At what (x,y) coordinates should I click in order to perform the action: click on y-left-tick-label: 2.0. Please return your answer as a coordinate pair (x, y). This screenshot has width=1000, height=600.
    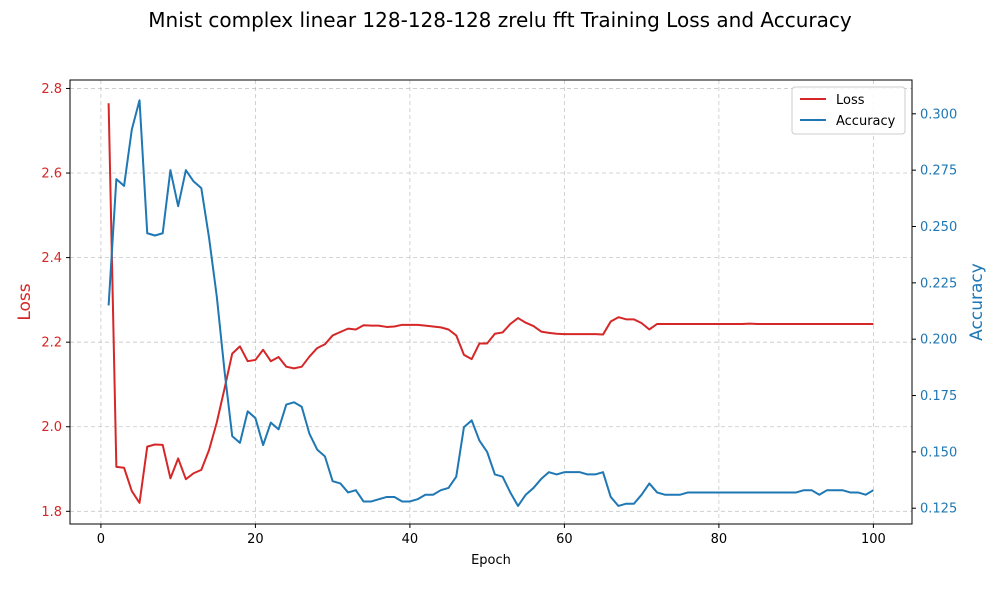
    Looking at the image, I should click on (51, 427).